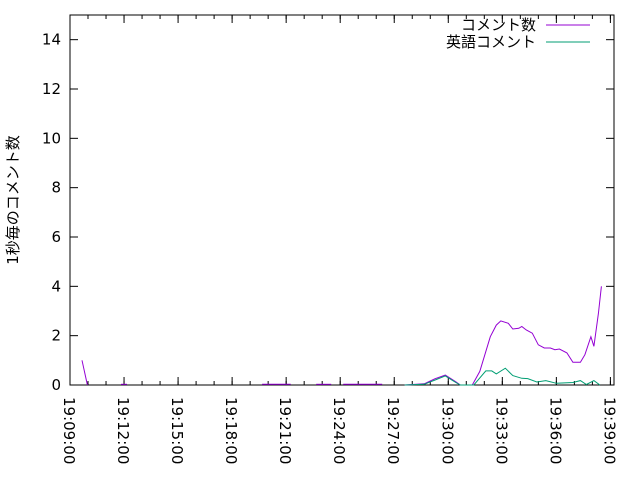  What do you see at coordinates (285, 430) in the screenshot?
I see `x-tick-label: 19:21:00` at bounding box center [285, 430].